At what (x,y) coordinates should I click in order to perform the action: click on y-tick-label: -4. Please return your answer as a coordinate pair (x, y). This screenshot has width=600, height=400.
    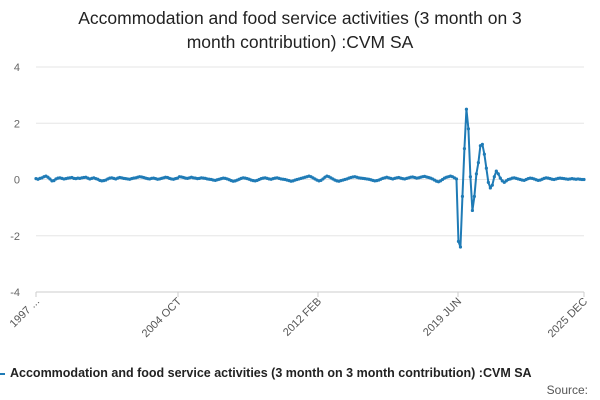
    Looking at the image, I should click on (15, 293).